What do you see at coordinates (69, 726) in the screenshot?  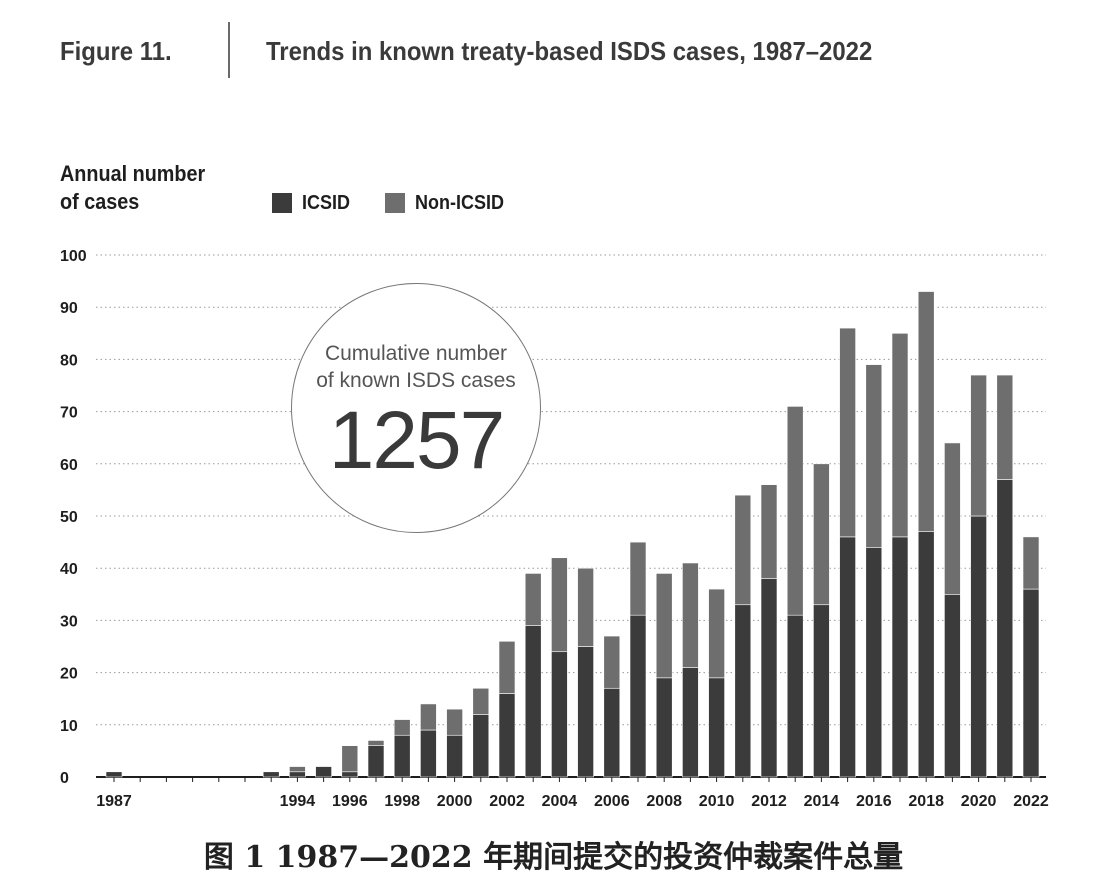 I see `y-tick-label: 10` at bounding box center [69, 726].